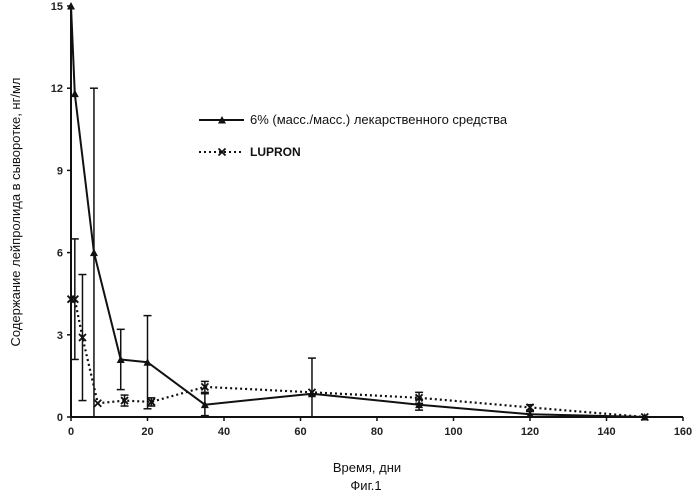 The image size is (699, 498). Describe the element at coordinates (453, 432) in the screenshot. I see `x-tick-label: 100` at that location.